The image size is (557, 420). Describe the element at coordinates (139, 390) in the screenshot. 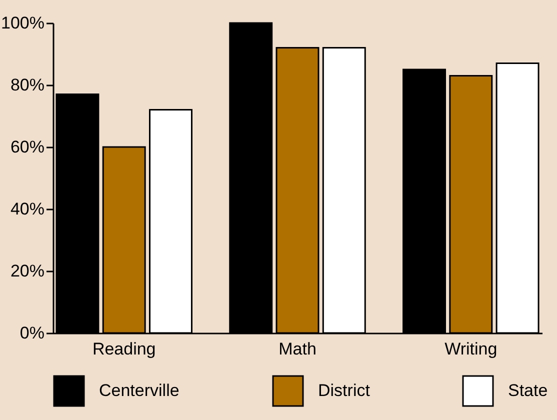

I see `legend-label: Centerville` at that location.